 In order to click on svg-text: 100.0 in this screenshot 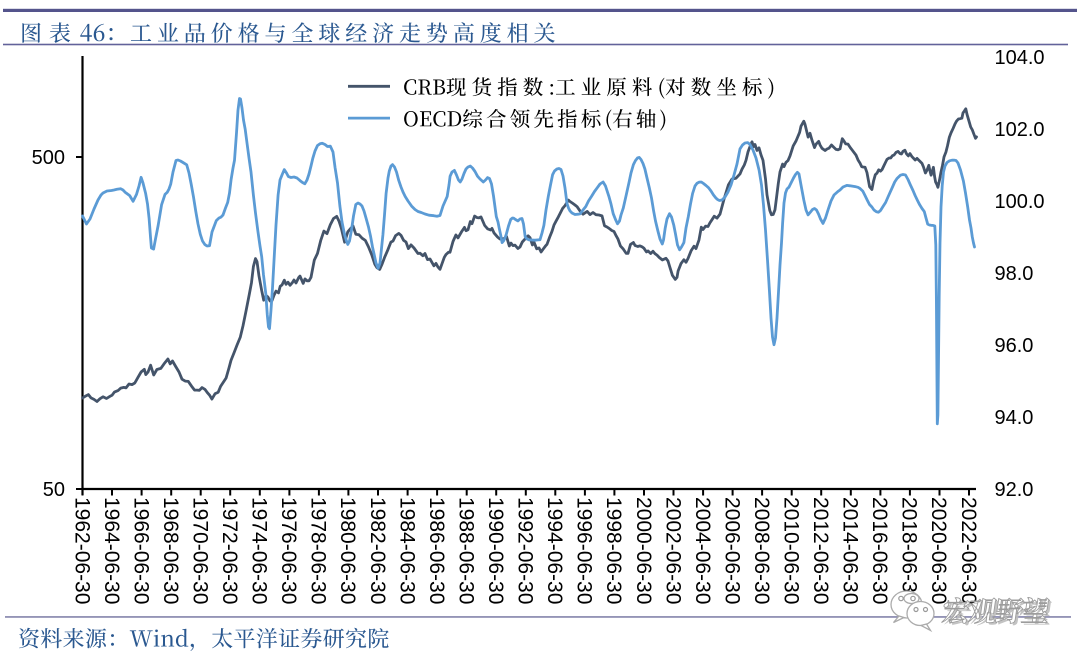, I will do `click(1020, 202)`.